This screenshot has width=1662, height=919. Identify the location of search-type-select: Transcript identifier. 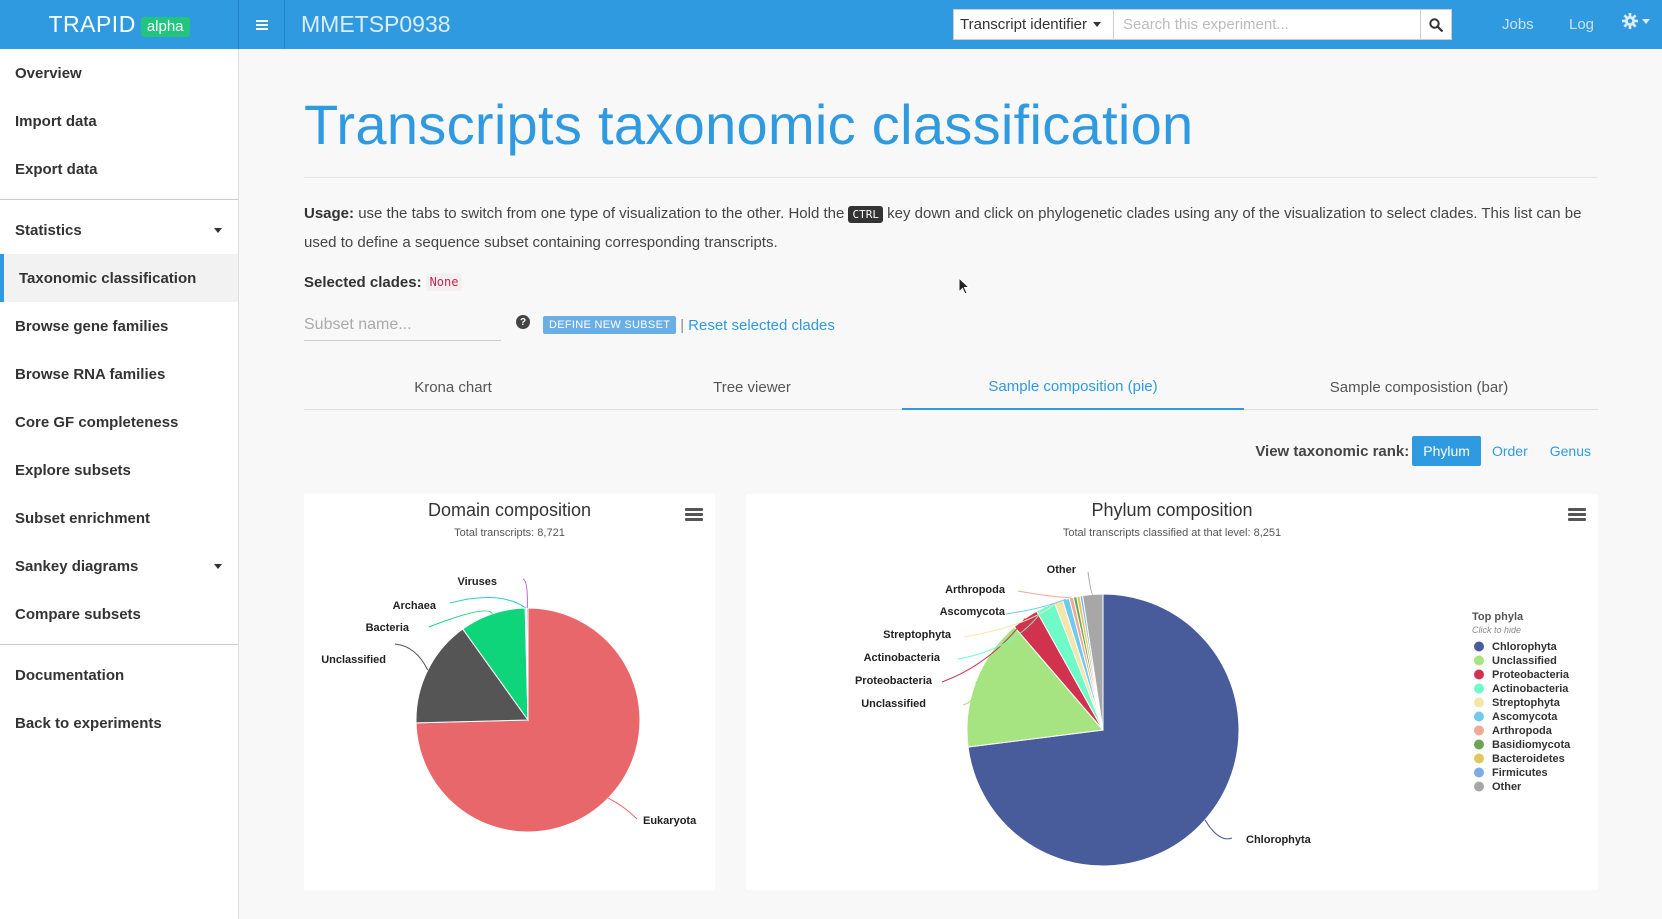
(1033, 24).